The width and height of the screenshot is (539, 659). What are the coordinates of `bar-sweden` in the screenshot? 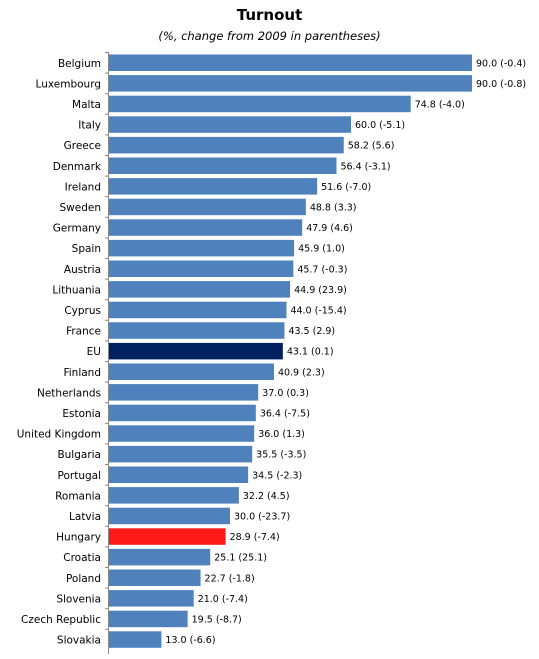 It's located at (207, 207).